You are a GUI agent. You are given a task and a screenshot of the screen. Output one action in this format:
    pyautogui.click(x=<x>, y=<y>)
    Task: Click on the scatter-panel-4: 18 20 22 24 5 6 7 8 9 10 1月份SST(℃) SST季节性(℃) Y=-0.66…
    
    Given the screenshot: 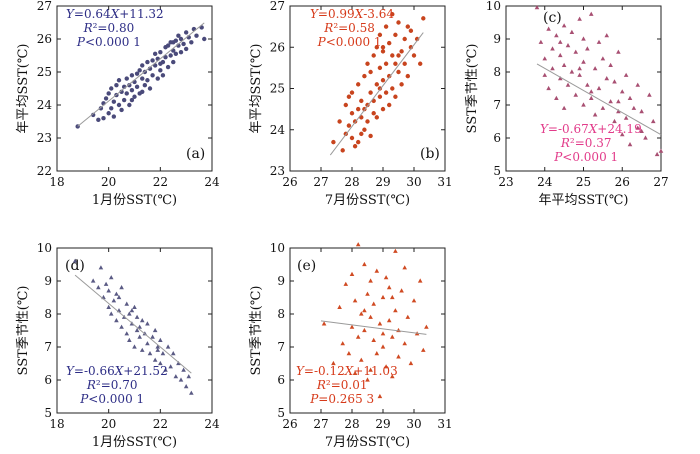 What is the action you would take?
    pyautogui.click(x=118, y=345)
    